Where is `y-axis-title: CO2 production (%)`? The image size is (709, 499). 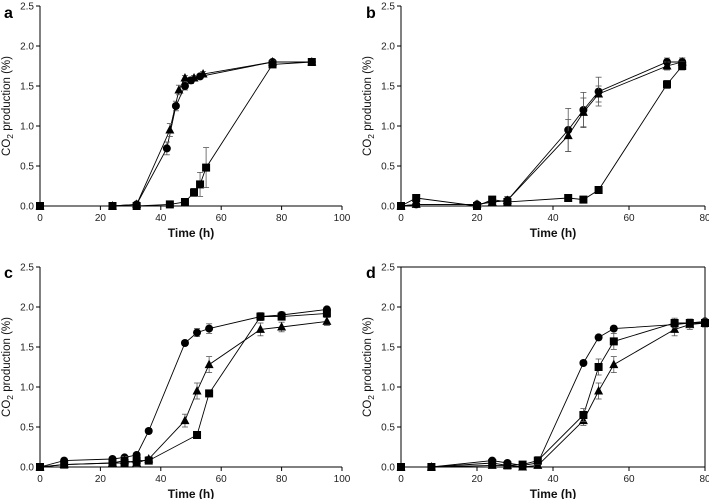
y-axis-title: CO2 production (%) is located at coordinates (8, 367).